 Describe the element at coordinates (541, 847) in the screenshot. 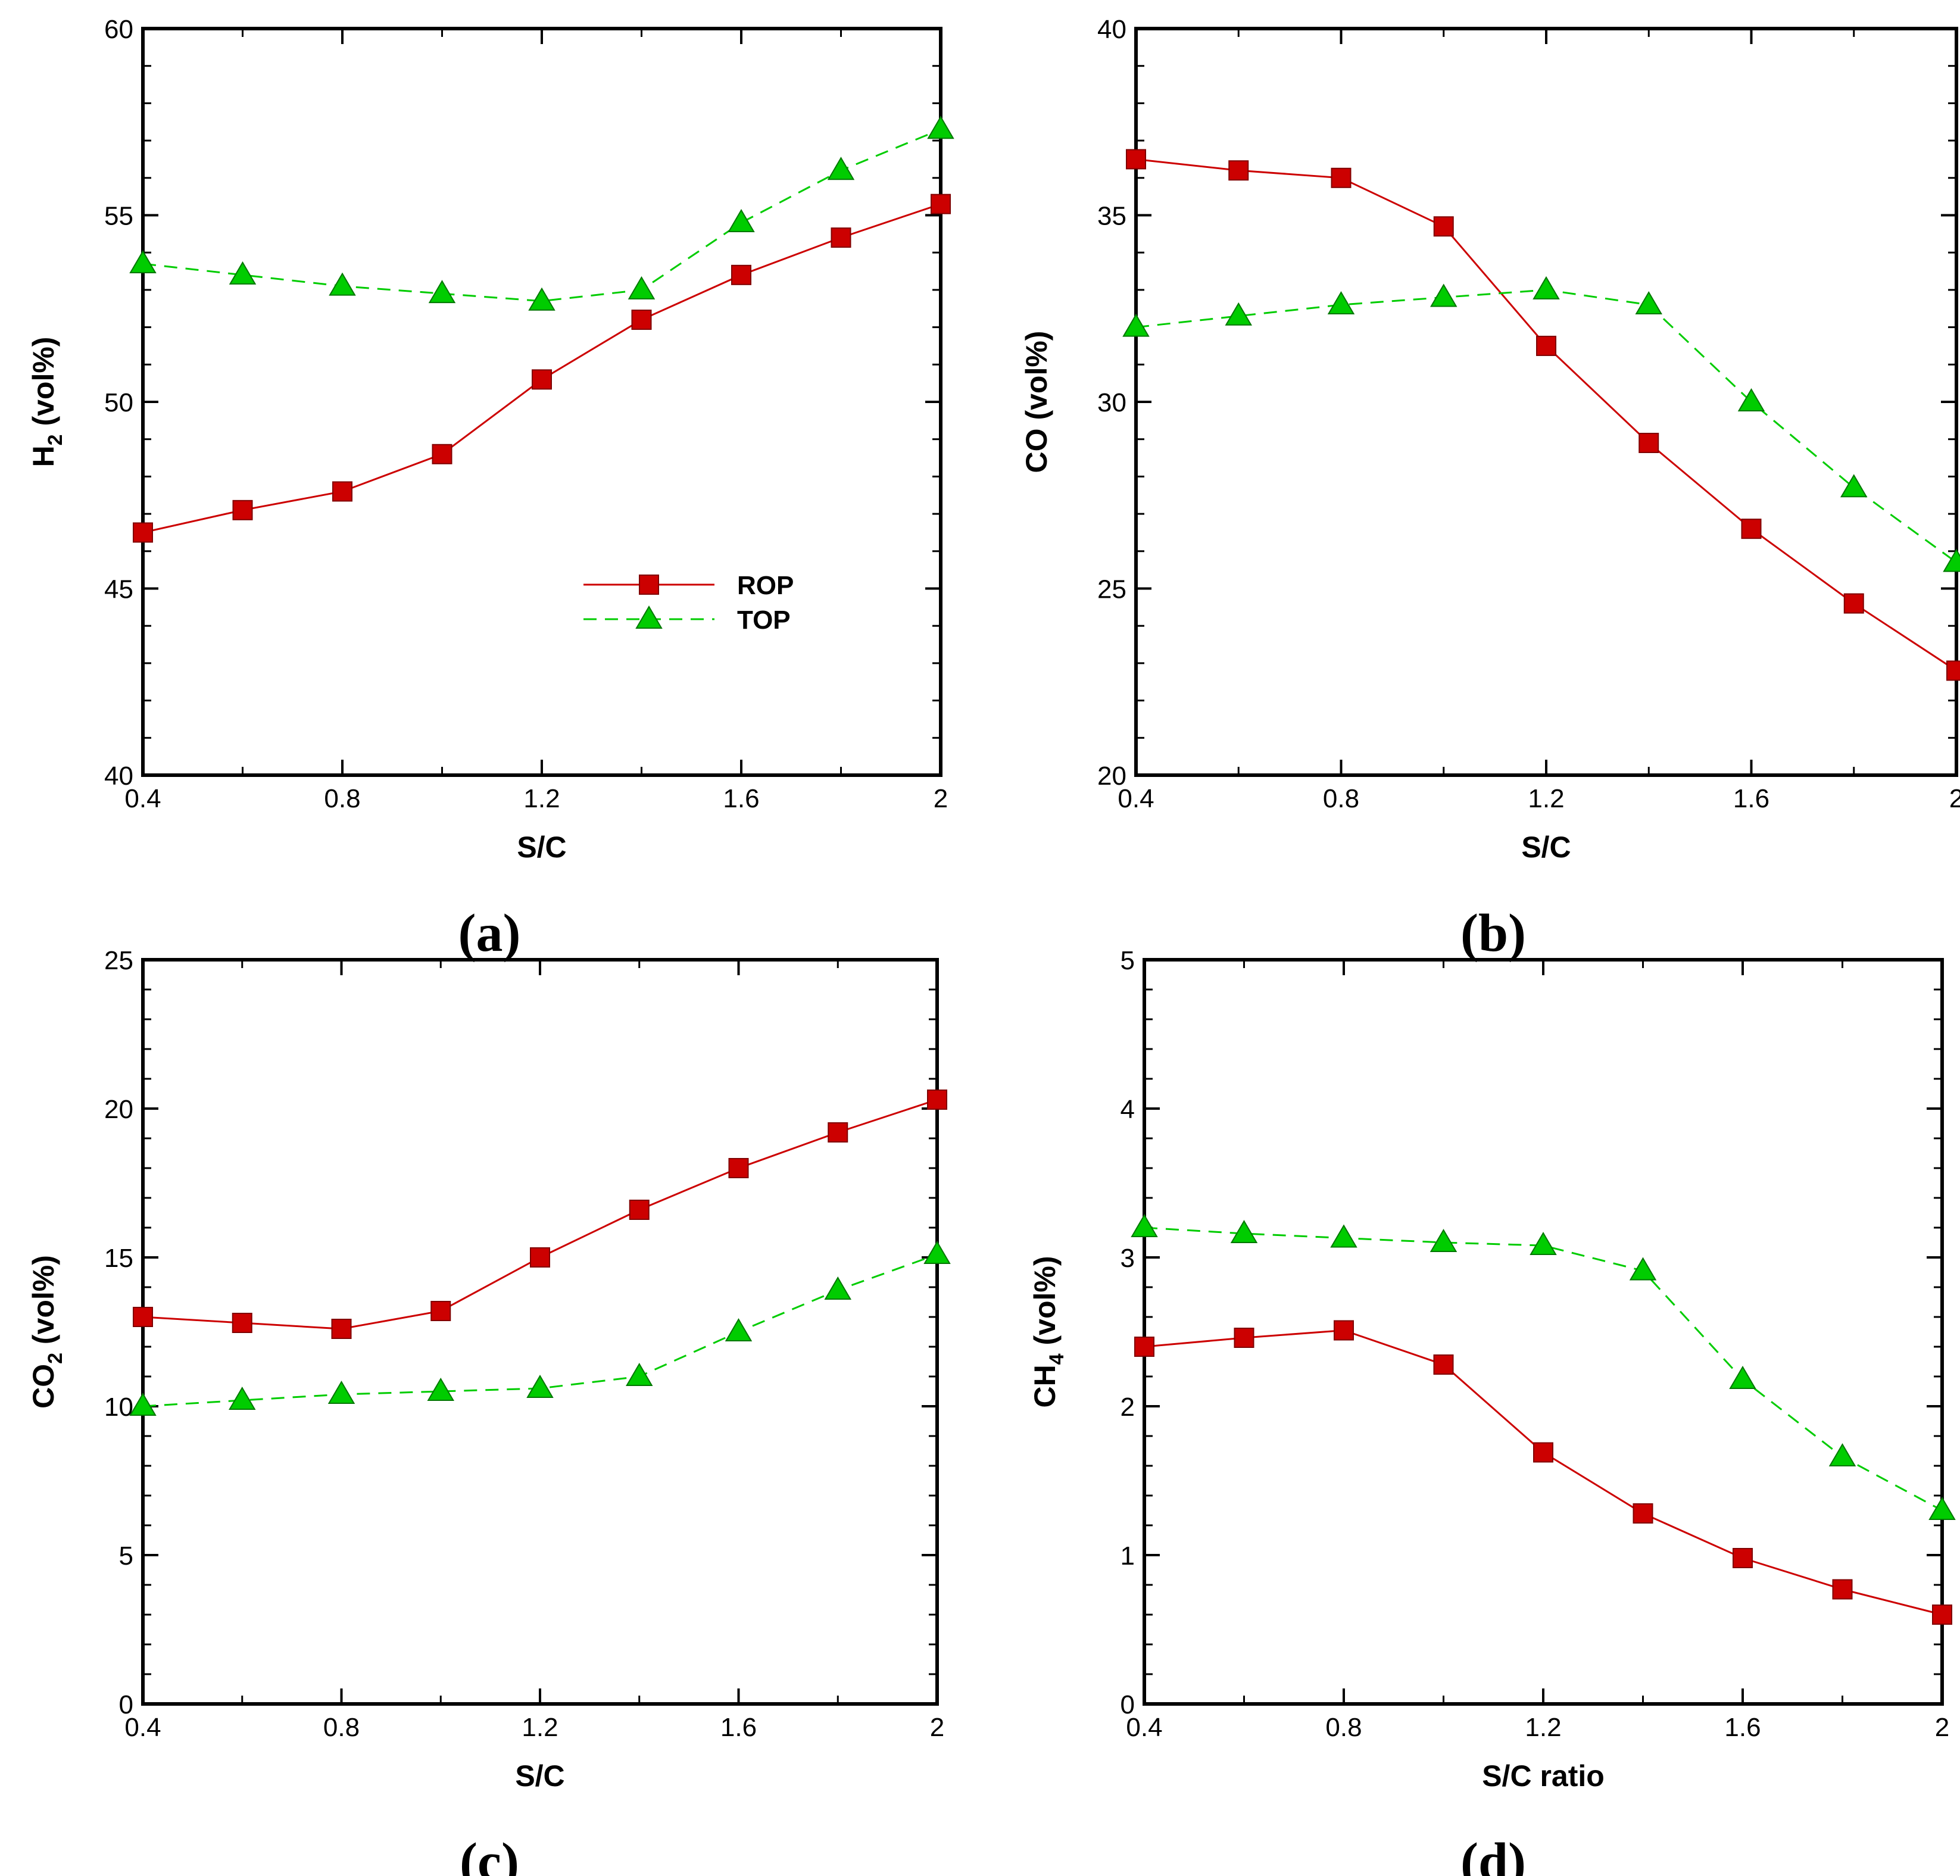

I see `x-axis-title-a: S/C` at that location.